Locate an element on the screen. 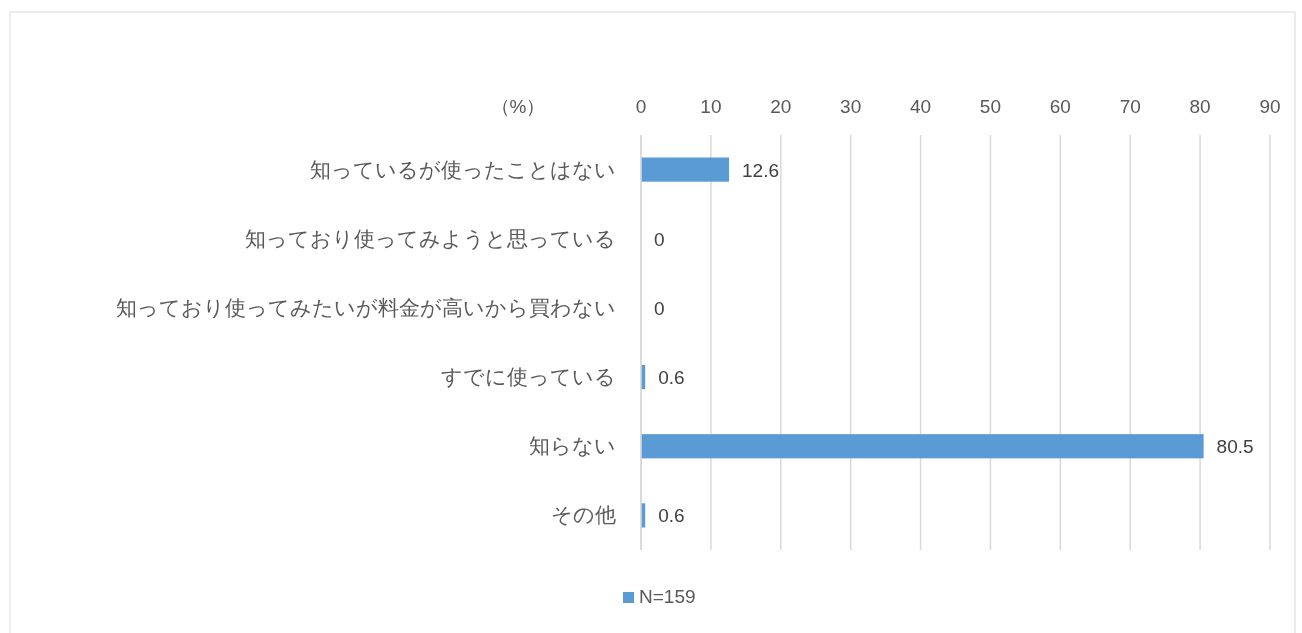 This screenshot has height=633, width=1302. x-tick-label: 70 is located at coordinates (1130, 106).